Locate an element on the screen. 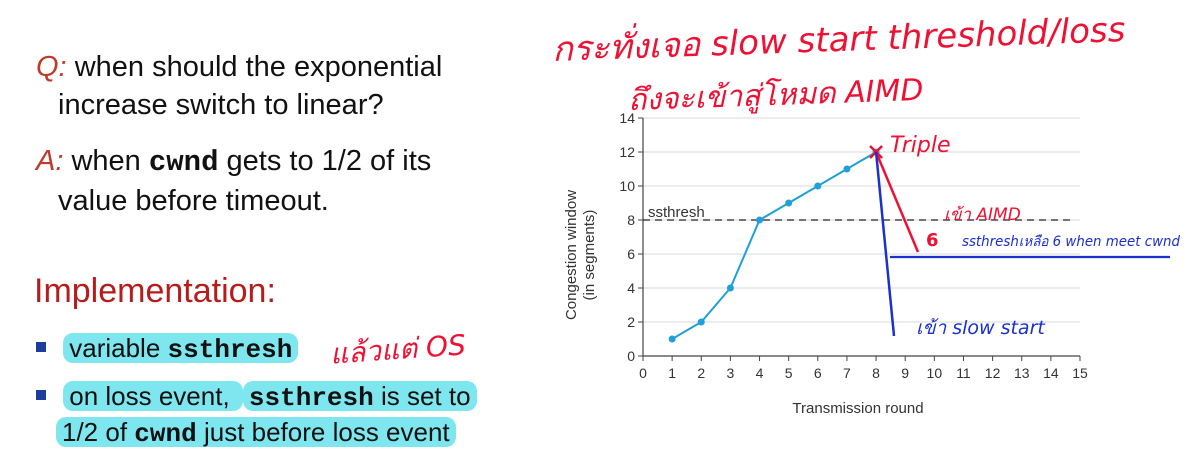 The height and width of the screenshot is (474, 1189). x-tick-label: 10 is located at coordinates (935, 373).